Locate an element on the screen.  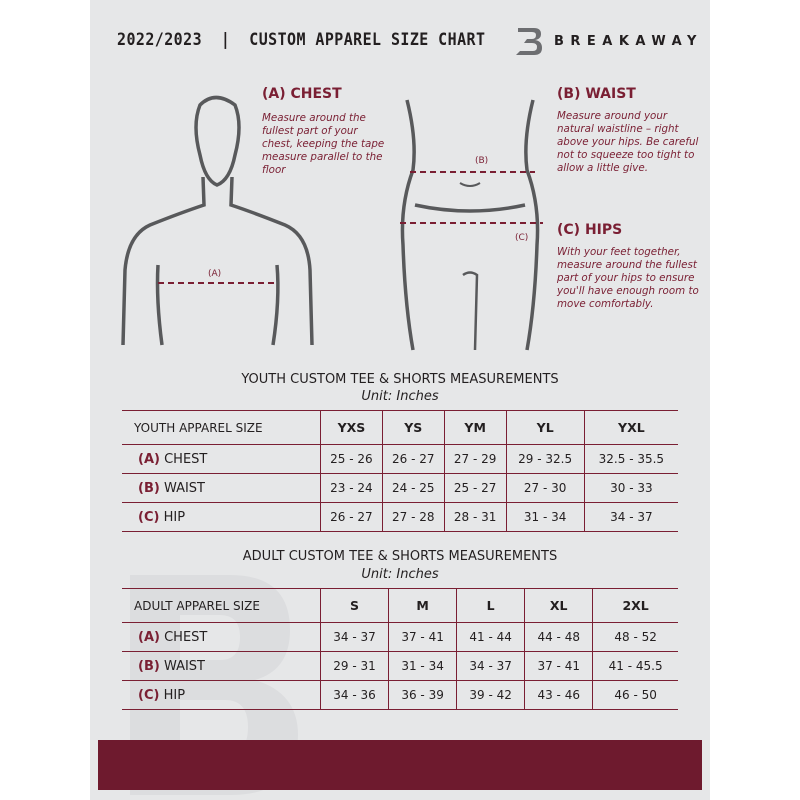
cell: 30 - 33 is located at coordinates (630, 488).